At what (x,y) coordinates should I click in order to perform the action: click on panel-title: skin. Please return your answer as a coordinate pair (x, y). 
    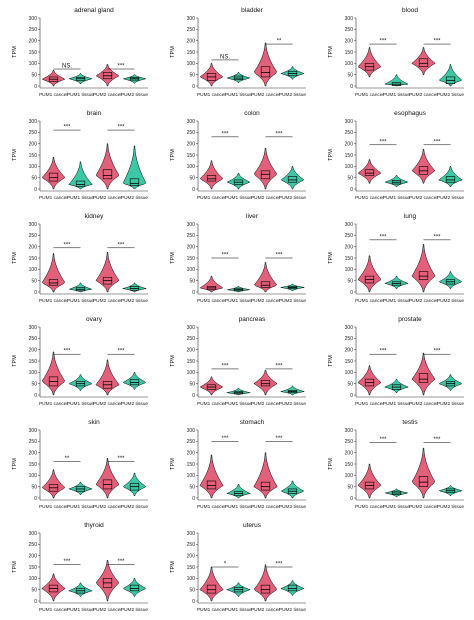
    Looking at the image, I should click on (94, 422).